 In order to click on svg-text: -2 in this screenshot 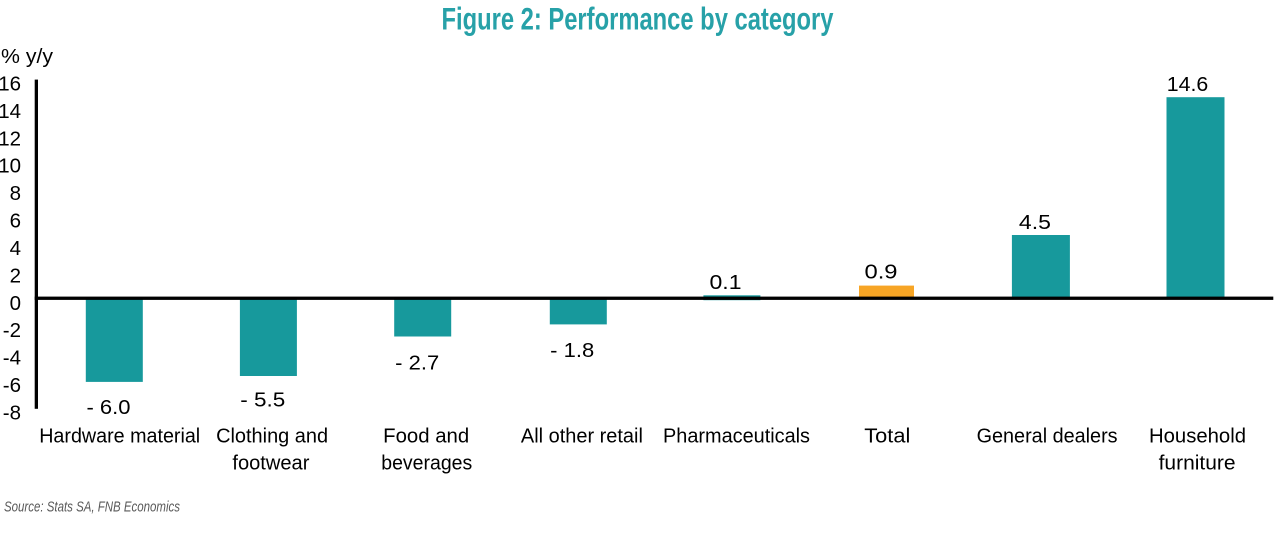, I will do `click(12, 330)`.